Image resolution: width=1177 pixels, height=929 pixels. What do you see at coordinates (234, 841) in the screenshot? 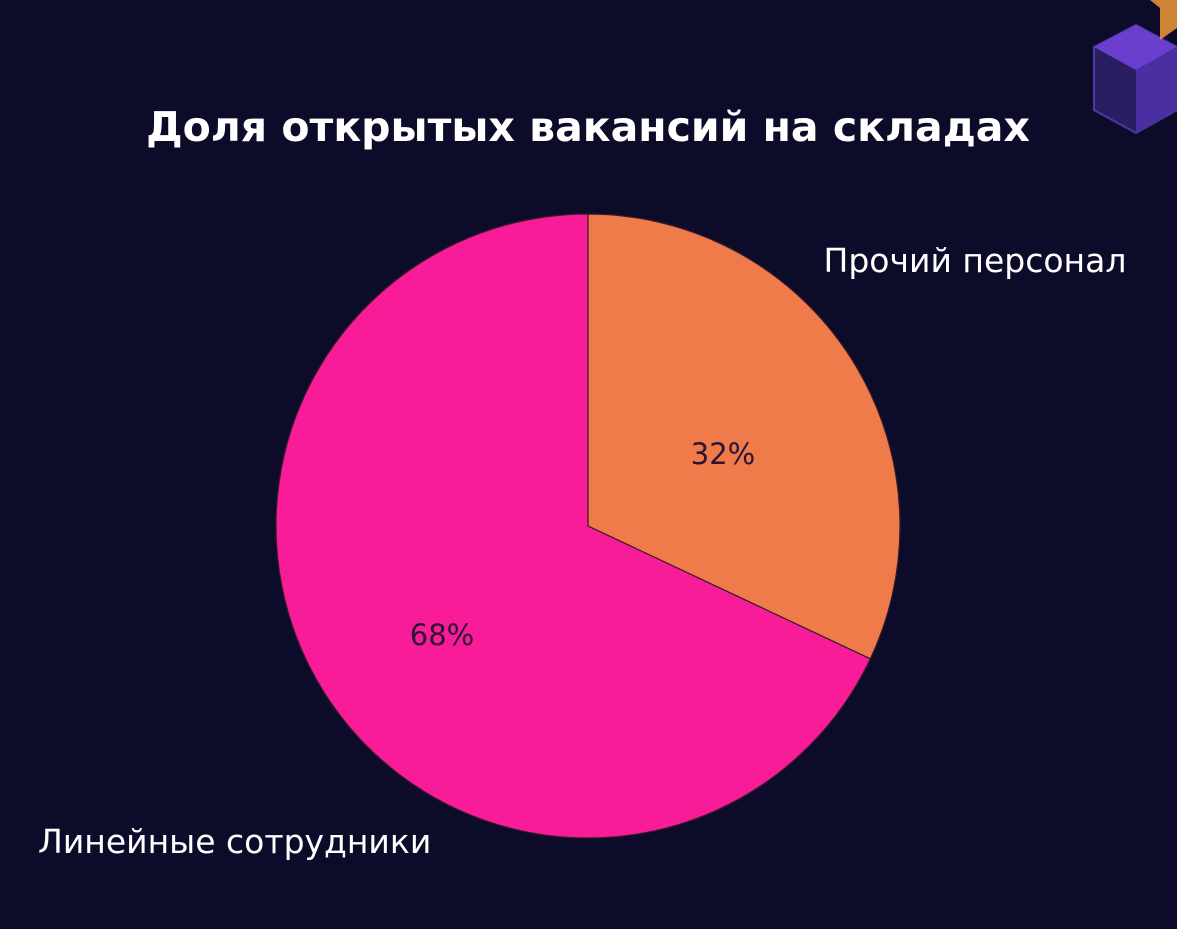
I see `slice-category-label-2: Линейные сотрудники` at bounding box center [234, 841].